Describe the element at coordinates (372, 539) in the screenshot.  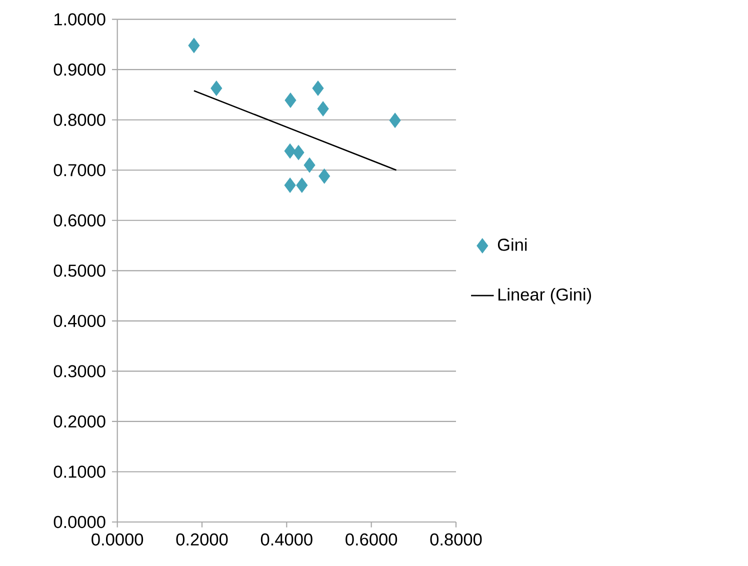
I see `x-tick-label: 0.6000` at that location.